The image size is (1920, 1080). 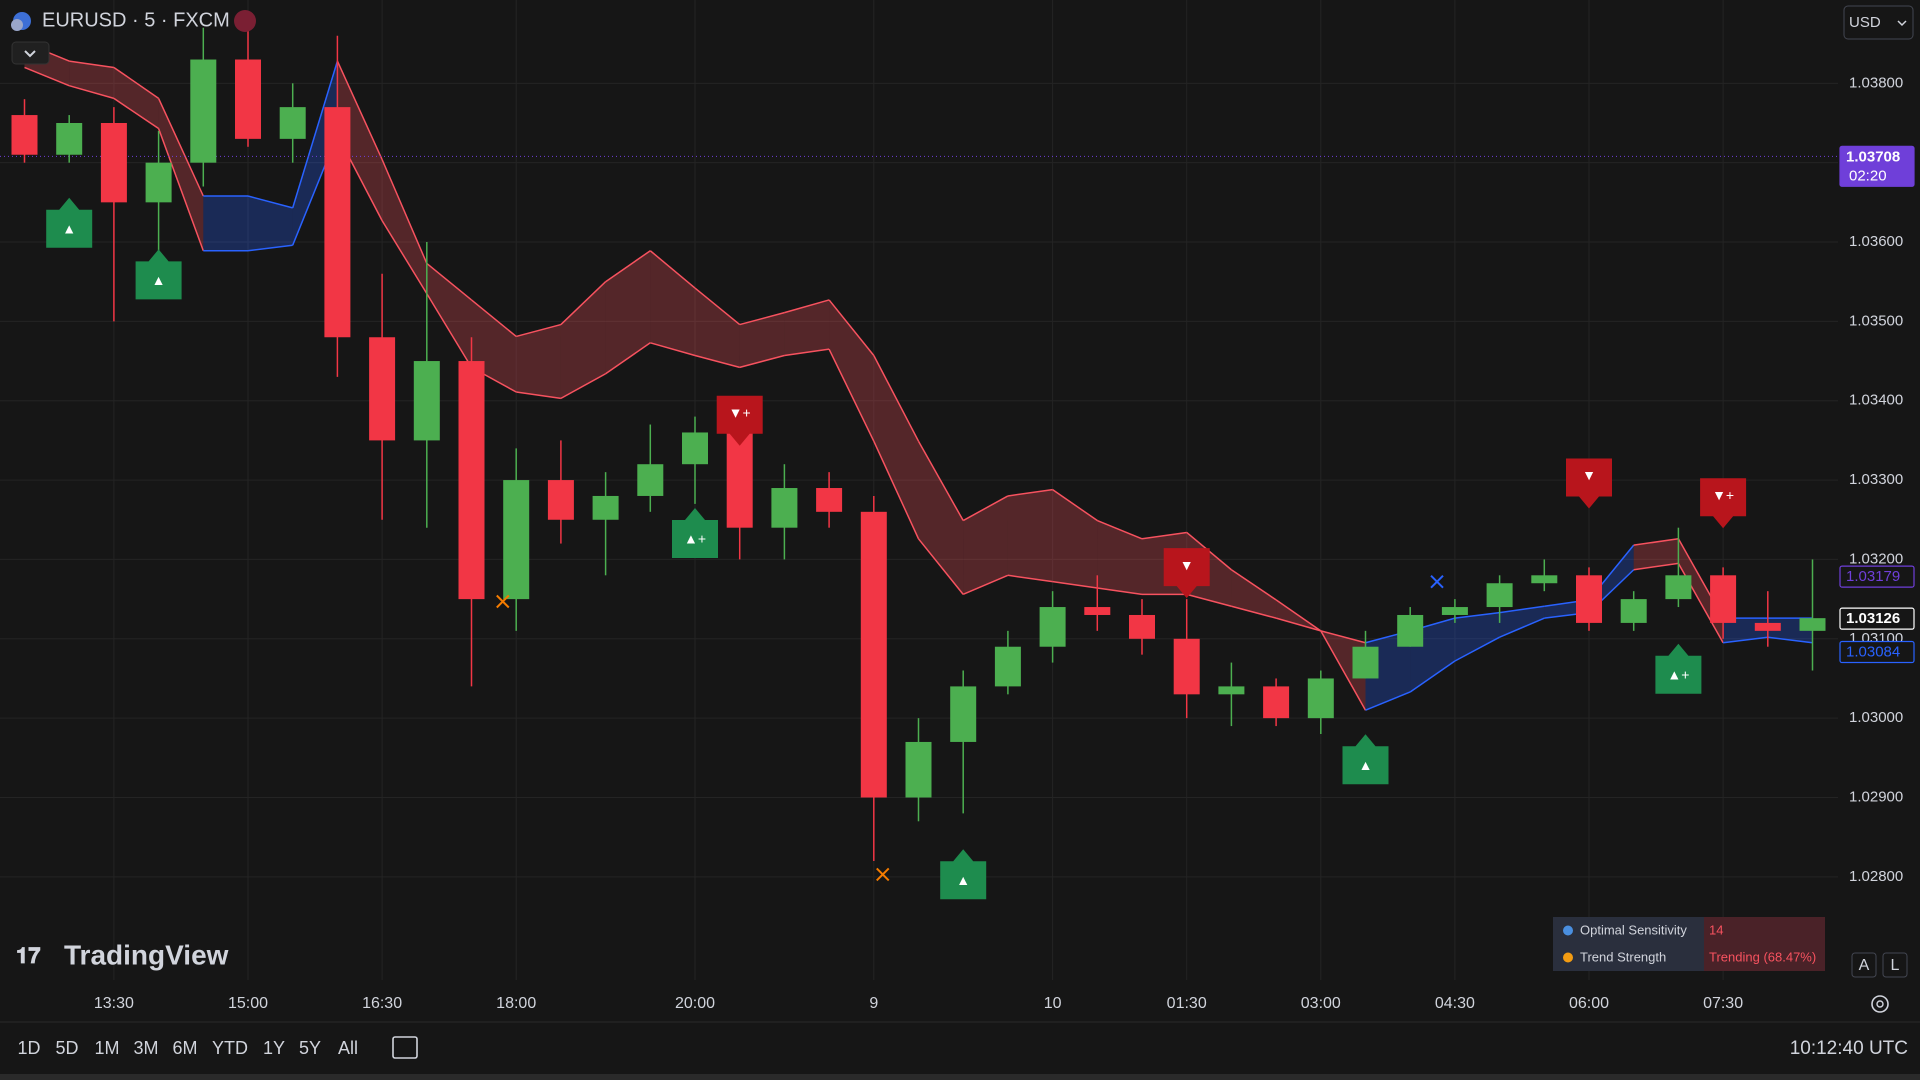 I want to click on x-tick-label: 15:00, so click(x=248, y=1003).